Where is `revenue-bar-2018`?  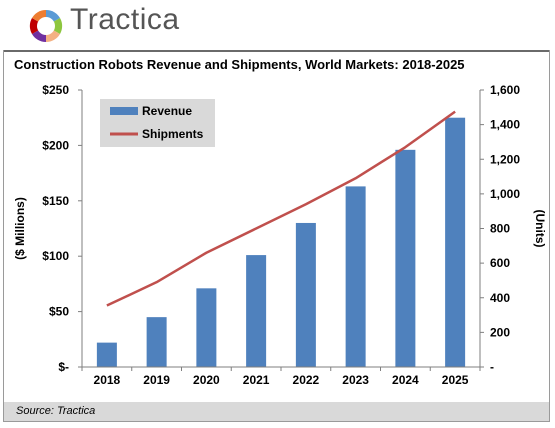
revenue-bar-2018 is located at coordinates (106, 354).